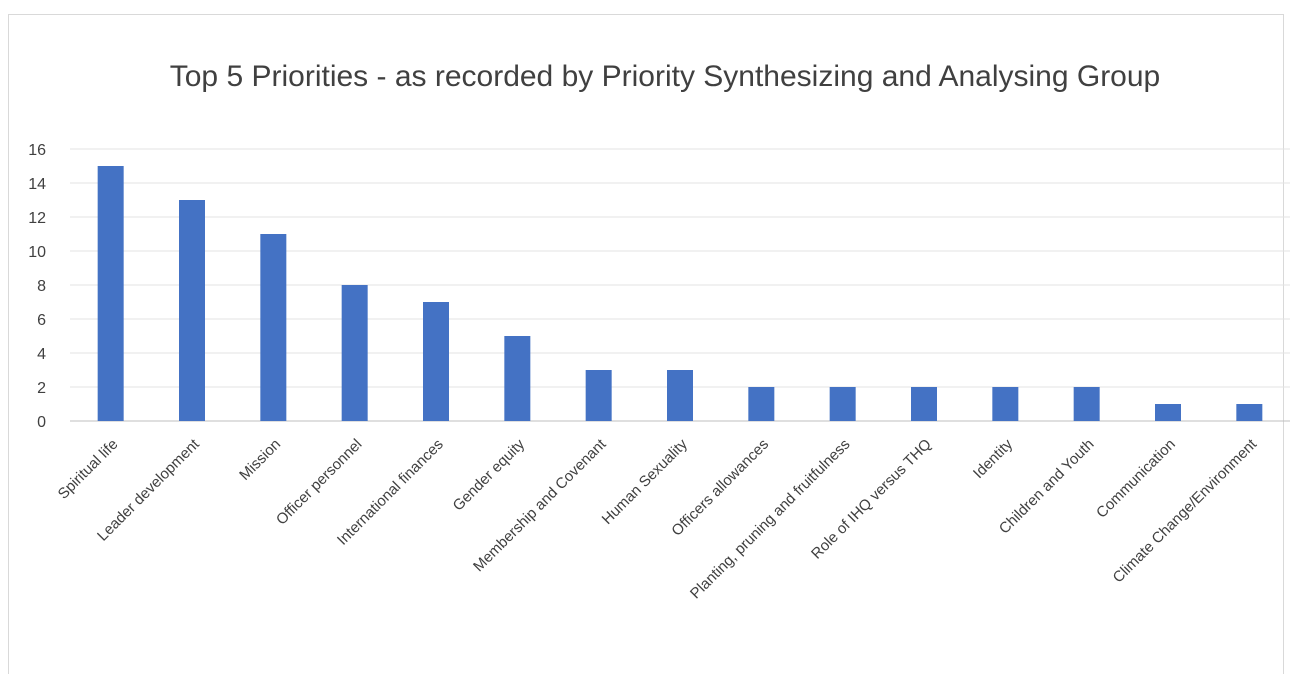  I want to click on x-tick-label: Officer personnel, so click(319, 482).